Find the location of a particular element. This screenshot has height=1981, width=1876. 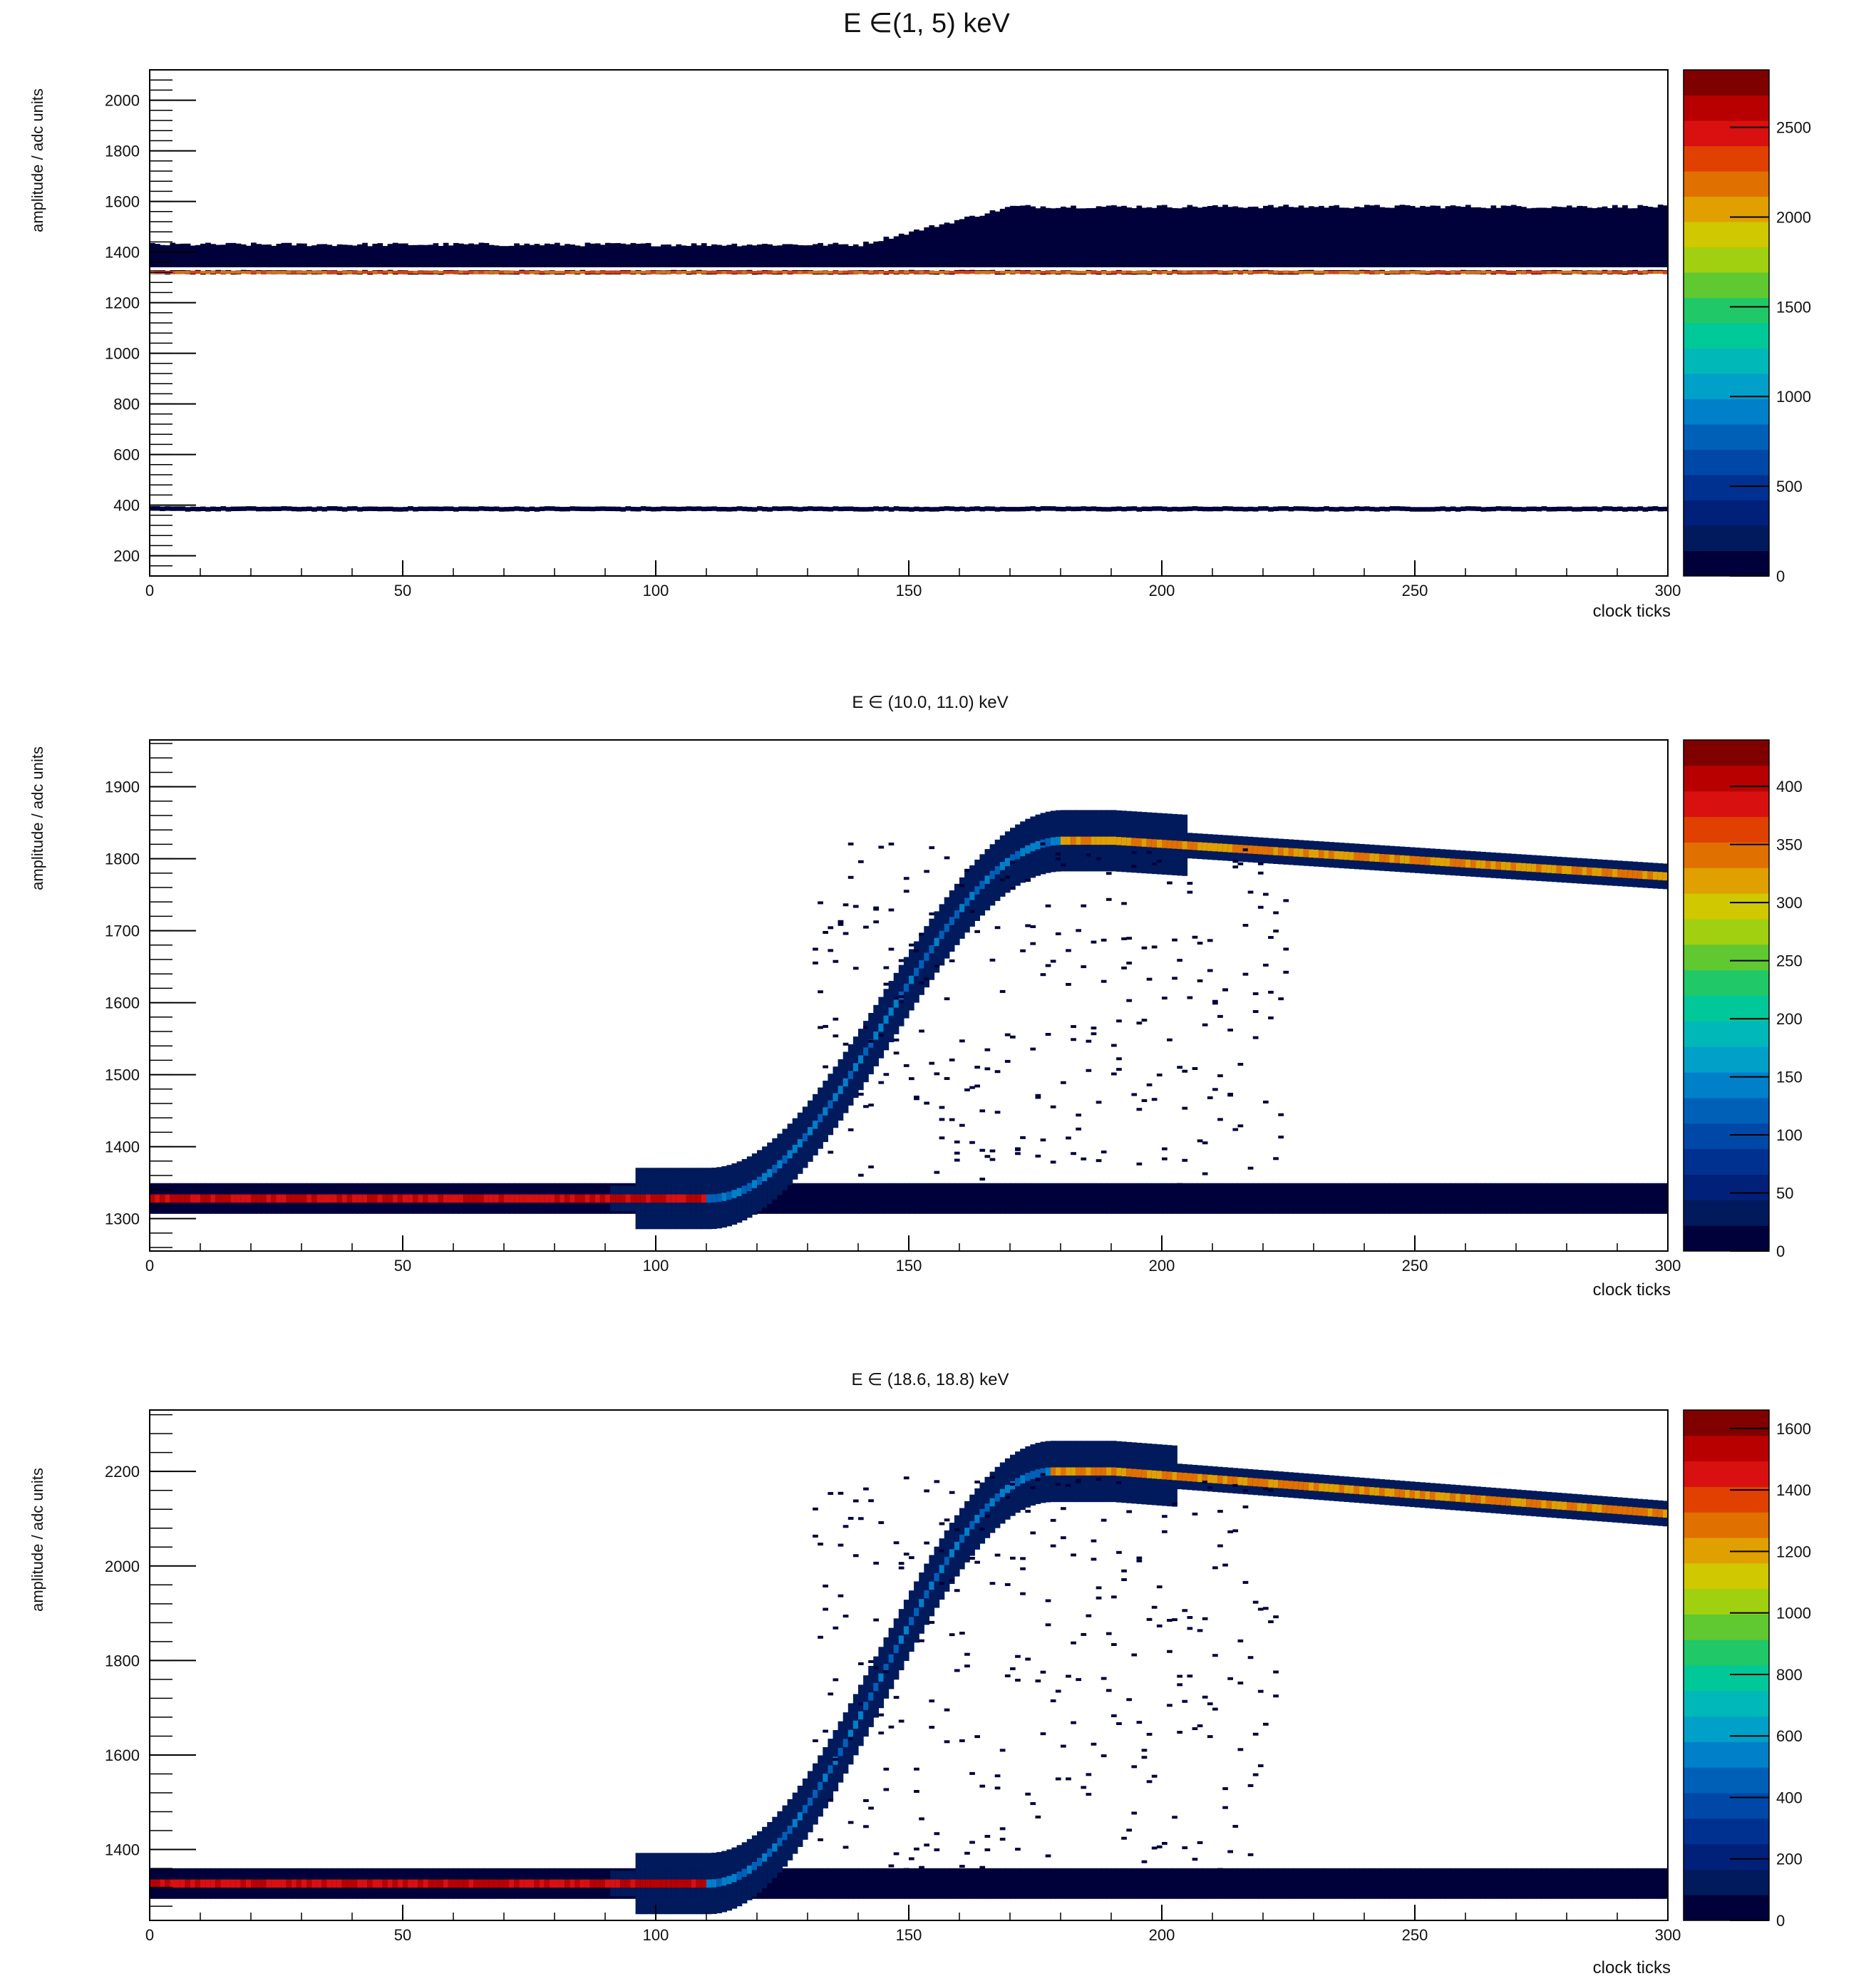

y-tick-label: 200 is located at coordinates (126, 556).